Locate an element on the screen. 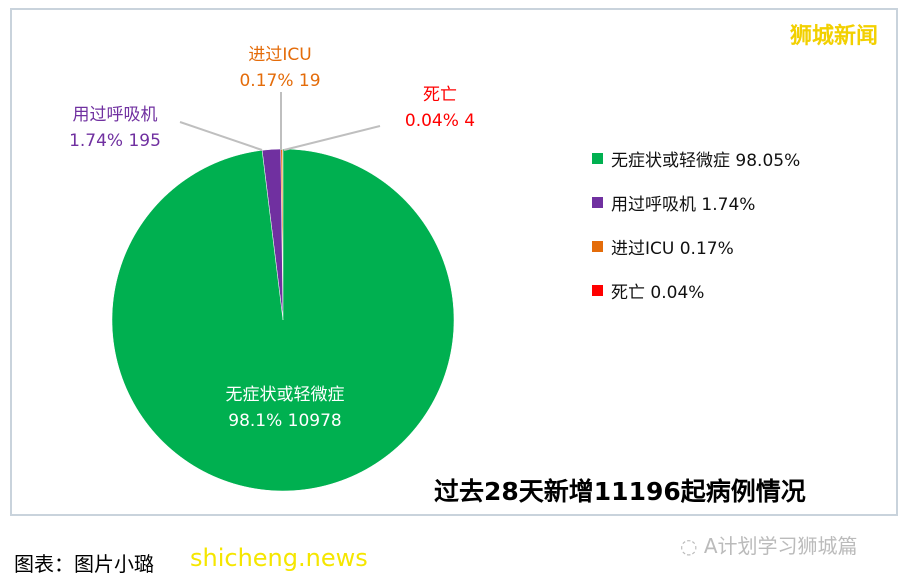  wechat-account: ◌ A计划学习狮城篇 is located at coordinates (769, 546).